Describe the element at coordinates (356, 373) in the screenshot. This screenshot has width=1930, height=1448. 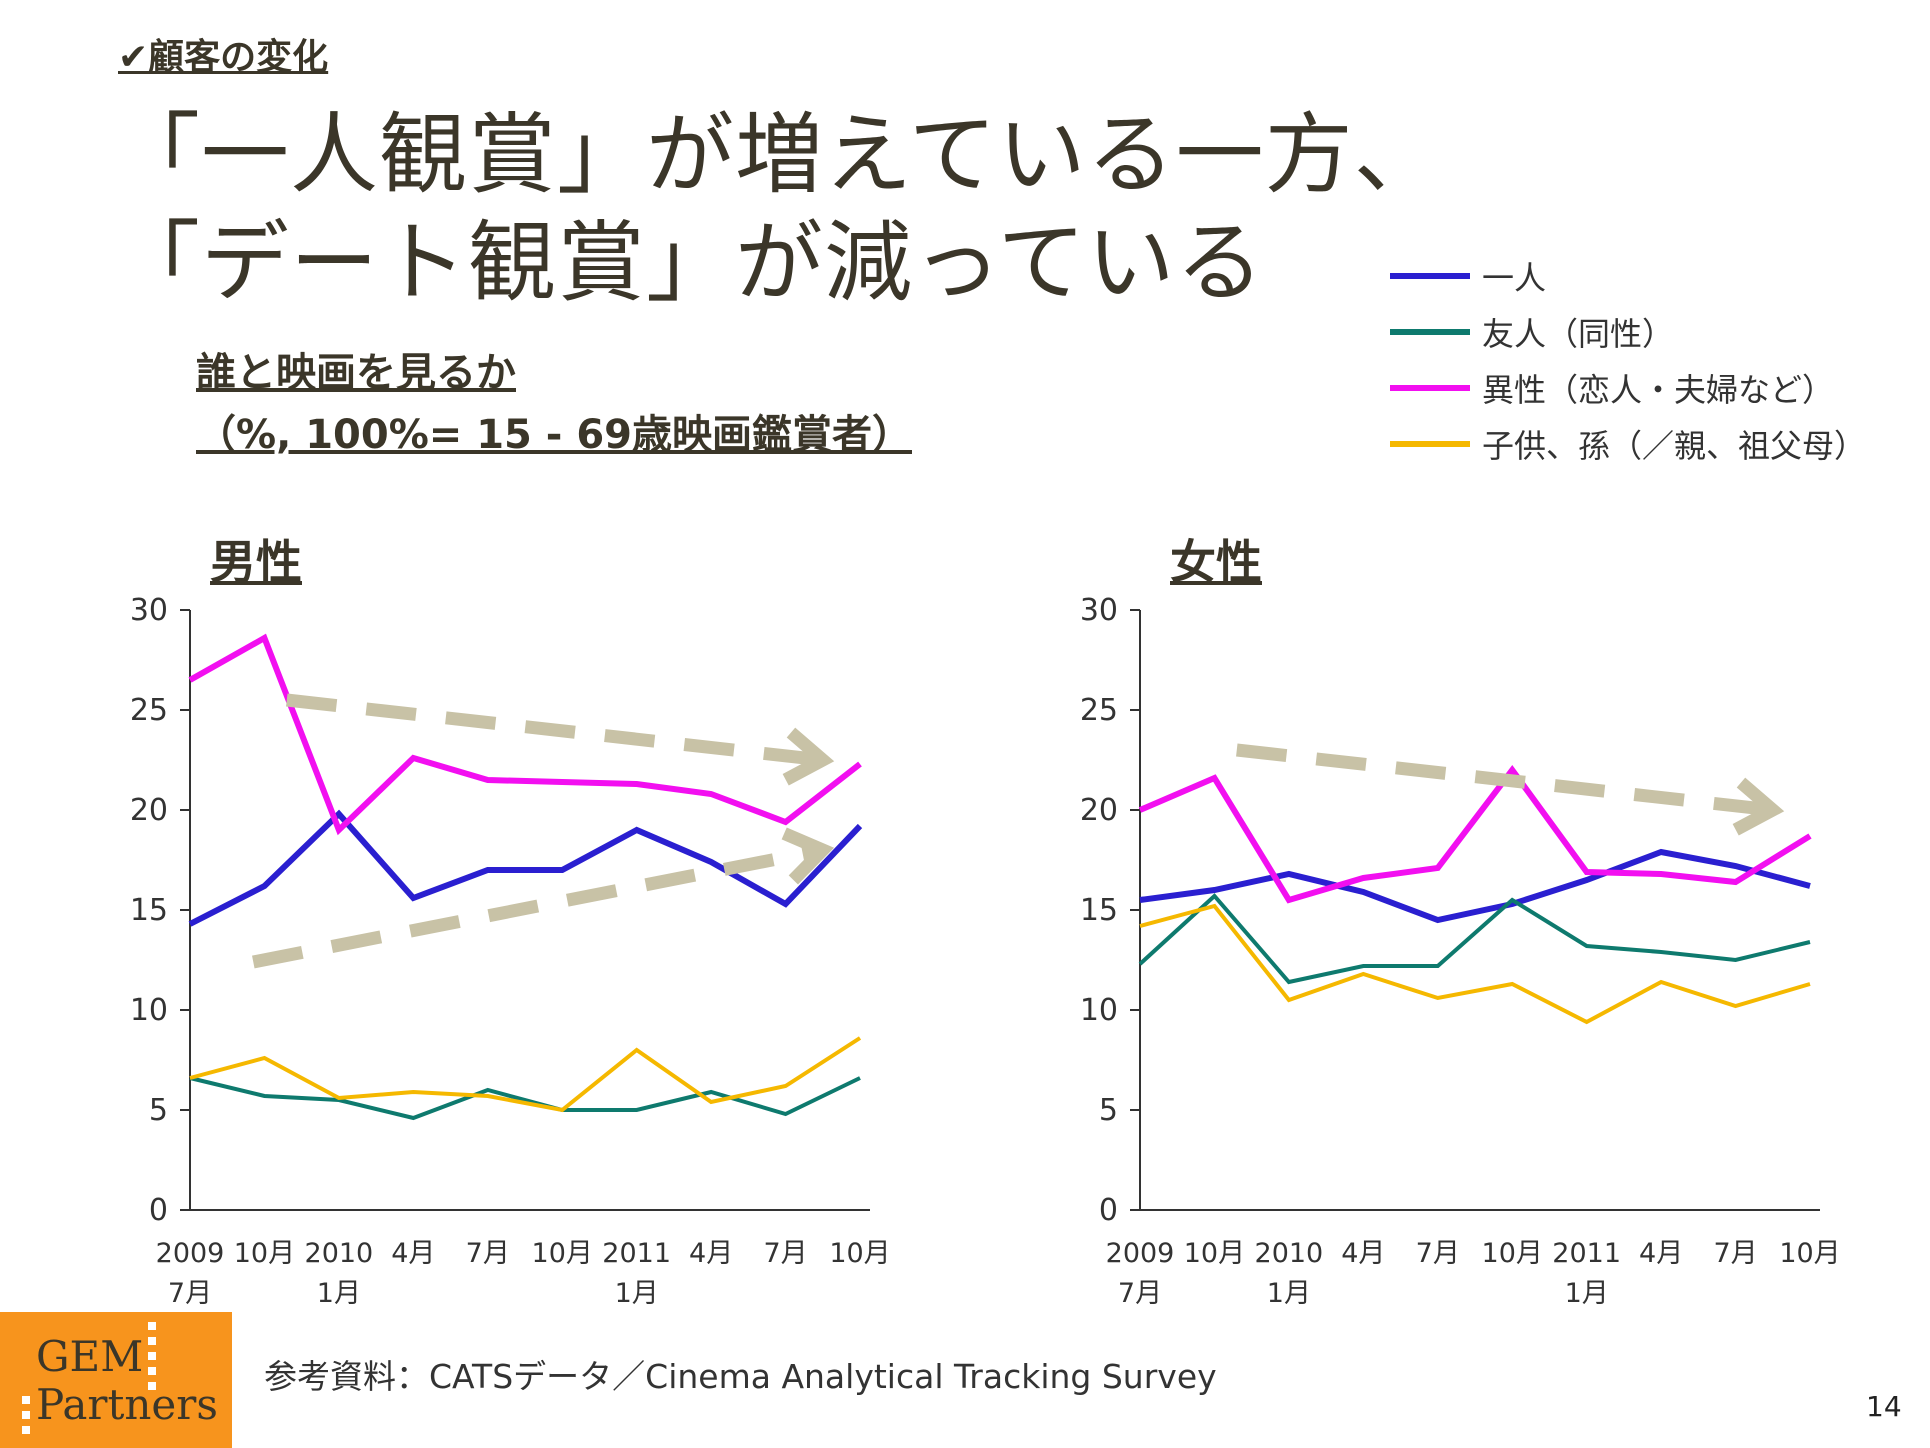
I see `subtitle-line1: 誰と映画を見るか` at that location.